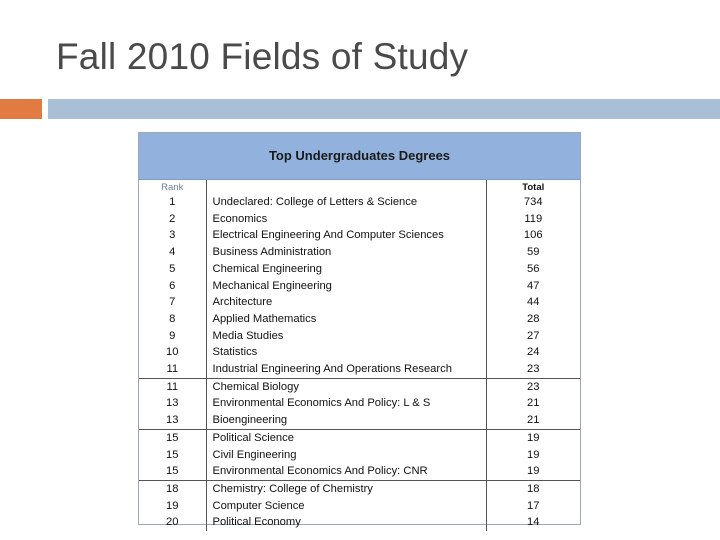 This screenshot has height=540, width=720. What do you see at coordinates (345, 386) in the screenshot?
I see `degree-name-cell: Chemical Biology` at bounding box center [345, 386].